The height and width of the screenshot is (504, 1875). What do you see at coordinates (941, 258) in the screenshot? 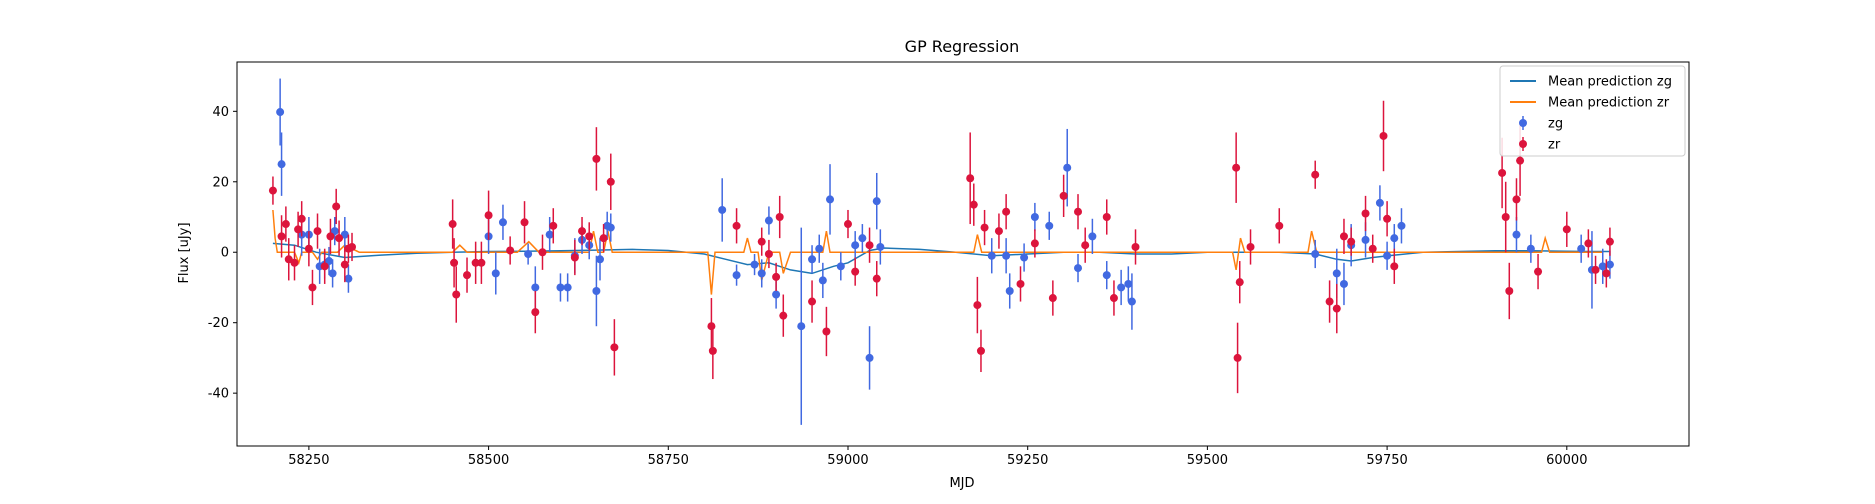
I see `series-line-mean-prediction-zg` at bounding box center [941, 258].